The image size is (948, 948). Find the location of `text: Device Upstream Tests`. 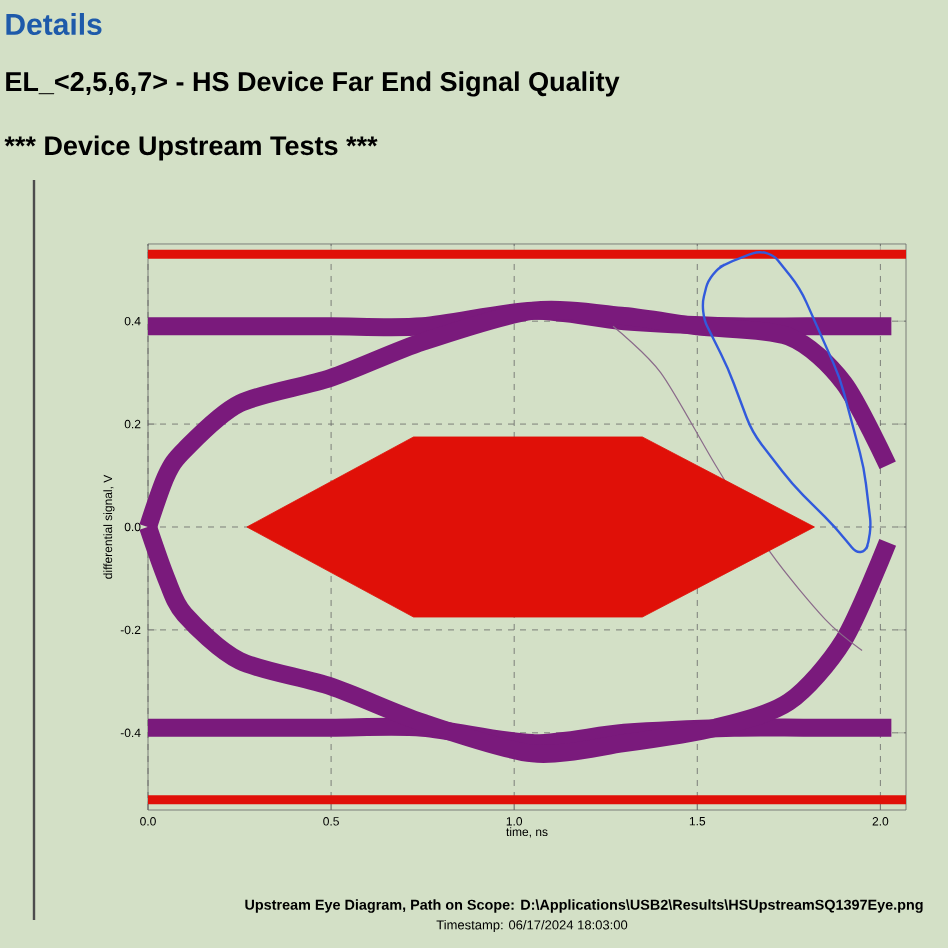

text: Device Upstream Tests is located at coordinates (191, 148).